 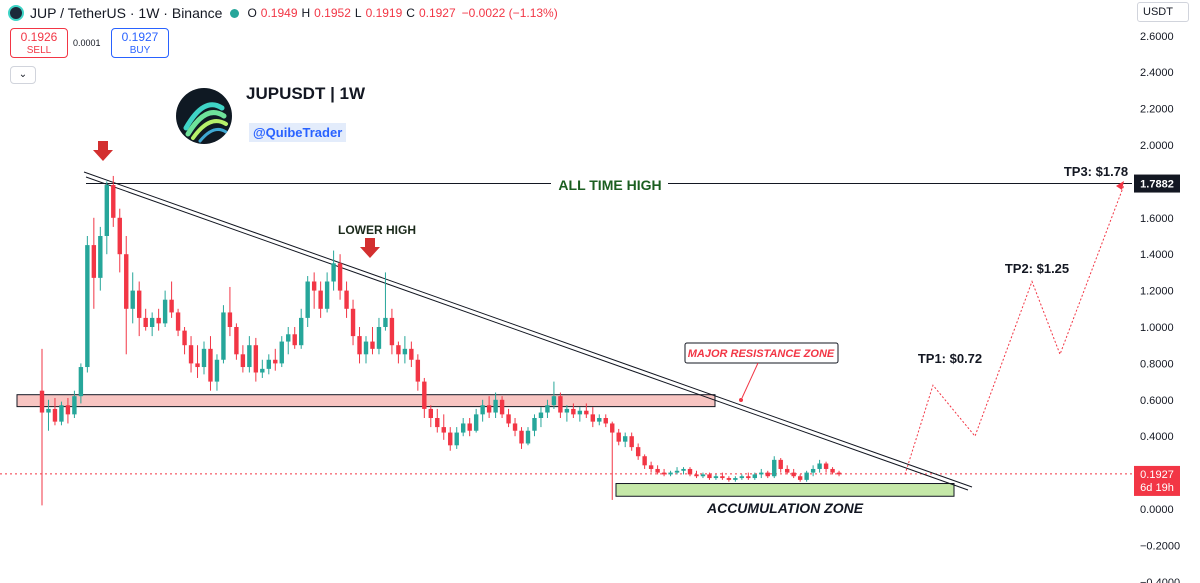 What do you see at coordinates (358, 13) in the screenshot?
I see `low-label: L` at bounding box center [358, 13].